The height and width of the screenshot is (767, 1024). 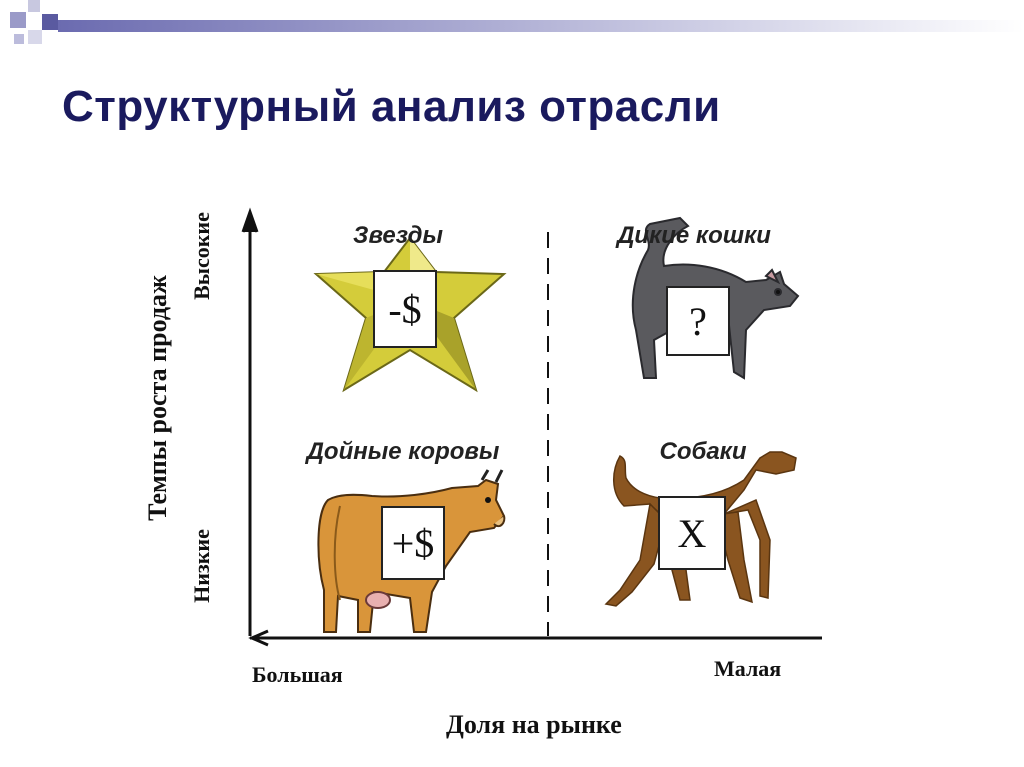 What do you see at coordinates (517, 22) in the screenshot?
I see `header-decoration` at bounding box center [517, 22].